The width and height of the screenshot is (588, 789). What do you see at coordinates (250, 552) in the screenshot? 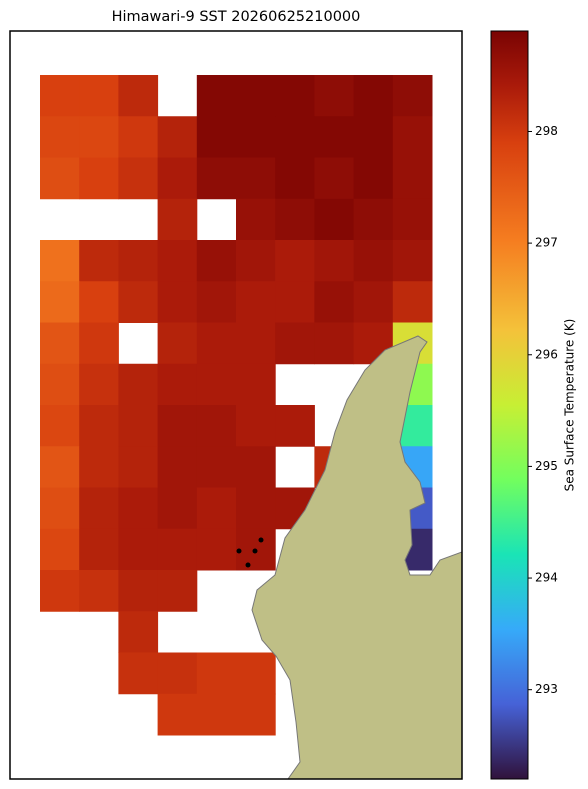
I see `station-points` at bounding box center [250, 552].